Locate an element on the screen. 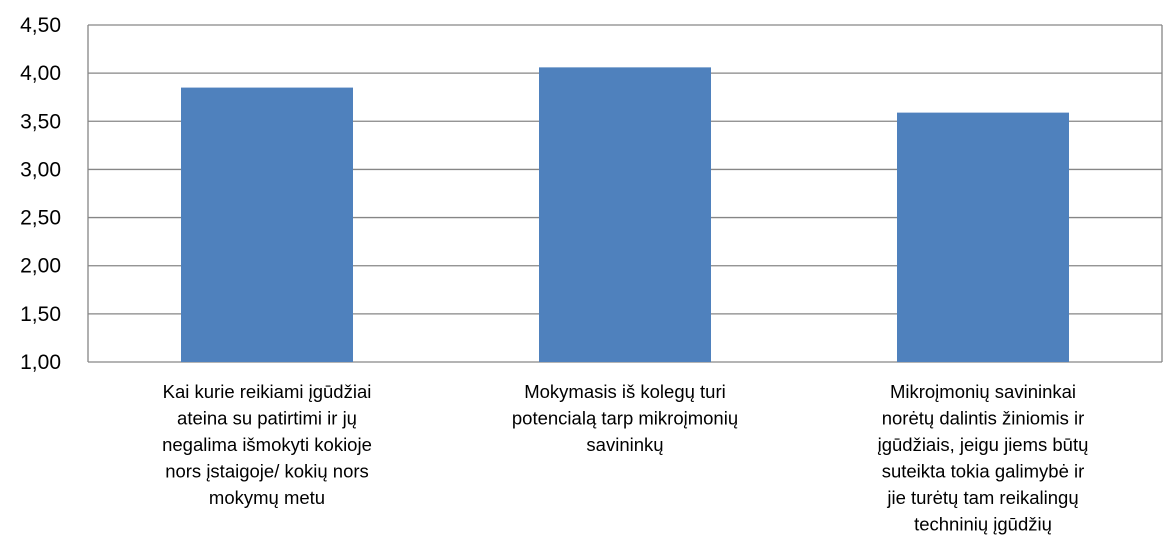  category-label-line: Kai kurie reikiami įgūdžiai is located at coordinates (267, 391).